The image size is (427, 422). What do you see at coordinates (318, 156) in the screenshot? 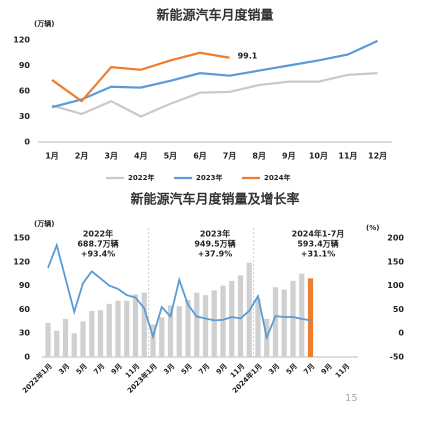
I see `x-tick-label: 10月` at bounding box center [318, 156].